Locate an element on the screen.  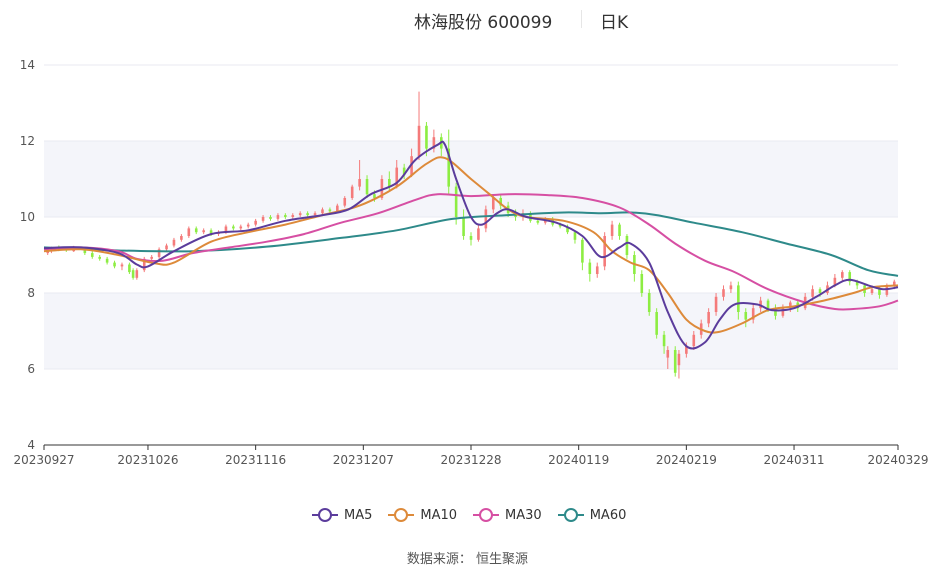
legend-label: MA30 is located at coordinates (523, 515).